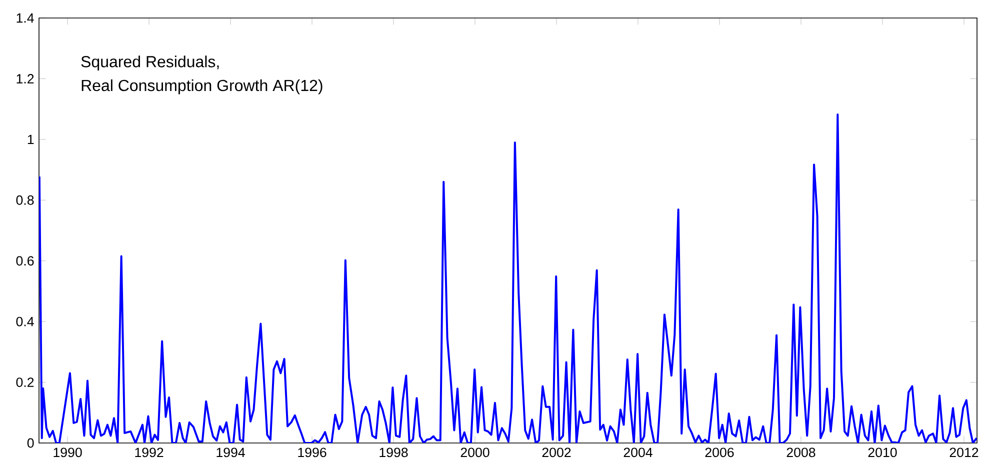 Image resolution: width=984 pixels, height=464 pixels. Describe the element at coordinates (25, 382) in the screenshot. I see `y-tick-label: 0.2` at that location.